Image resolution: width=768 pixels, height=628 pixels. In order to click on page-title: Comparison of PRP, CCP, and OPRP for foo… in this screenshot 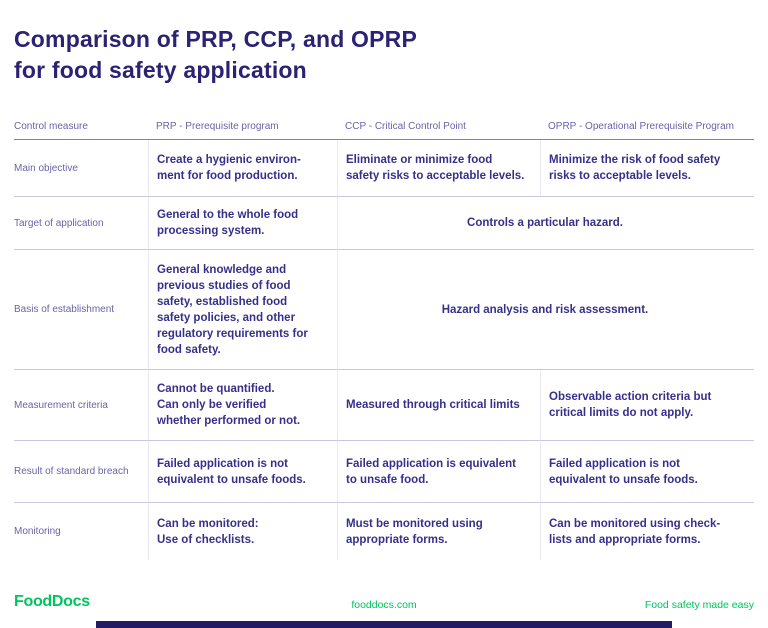, I will do `click(216, 54)`.